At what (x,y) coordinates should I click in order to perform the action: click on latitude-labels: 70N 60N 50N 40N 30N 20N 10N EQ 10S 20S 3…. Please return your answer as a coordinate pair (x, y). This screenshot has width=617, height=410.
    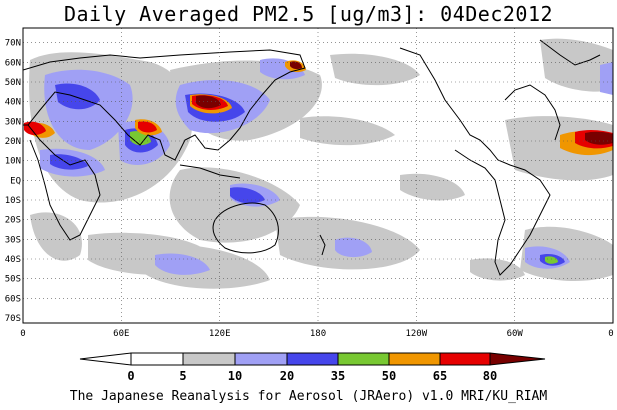
    Looking at the image, I should click on (13, 181).